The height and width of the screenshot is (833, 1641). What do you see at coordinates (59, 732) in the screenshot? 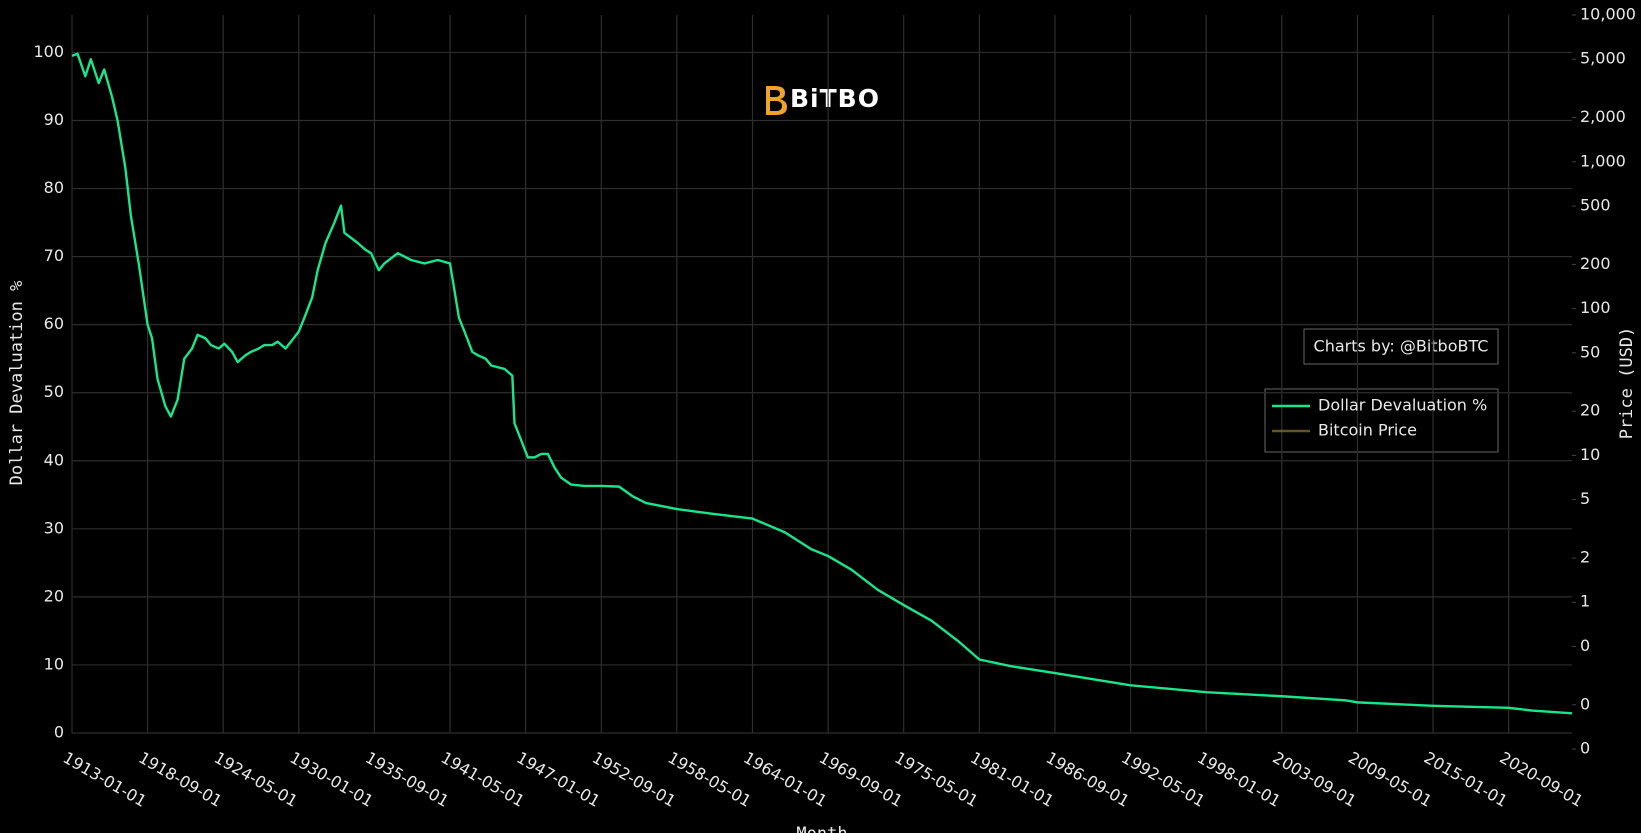
I see `y-tick-label: 0` at bounding box center [59, 732].